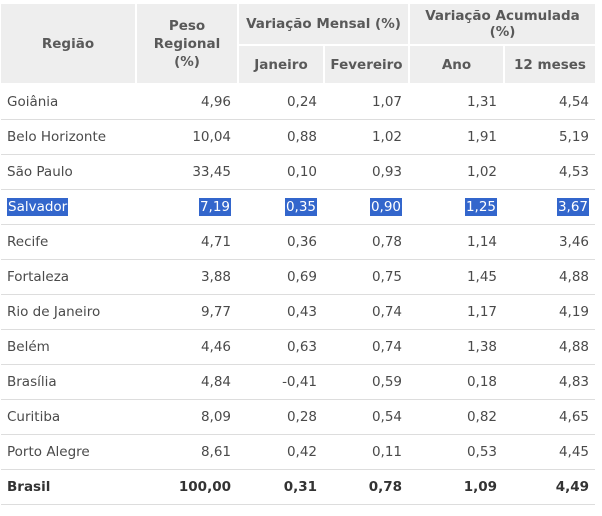  Describe the element at coordinates (214, 207) in the screenshot. I see `weight-value: 7,19` at that location.